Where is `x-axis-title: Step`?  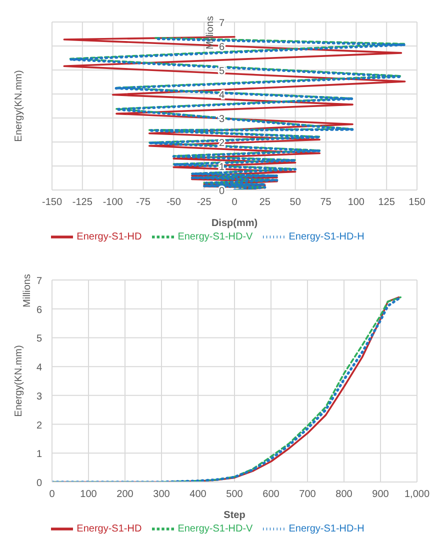
x-axis-title: Step is located at coordinates (235, 515).